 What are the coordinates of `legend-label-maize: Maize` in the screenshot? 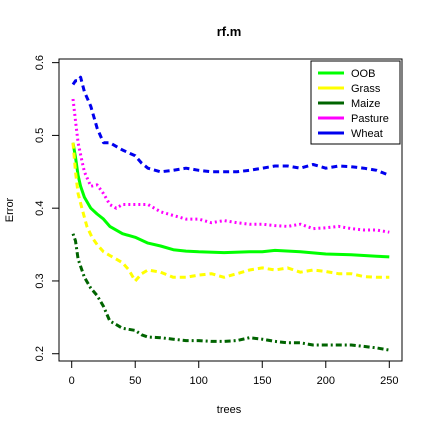 It's located at (365, 104).